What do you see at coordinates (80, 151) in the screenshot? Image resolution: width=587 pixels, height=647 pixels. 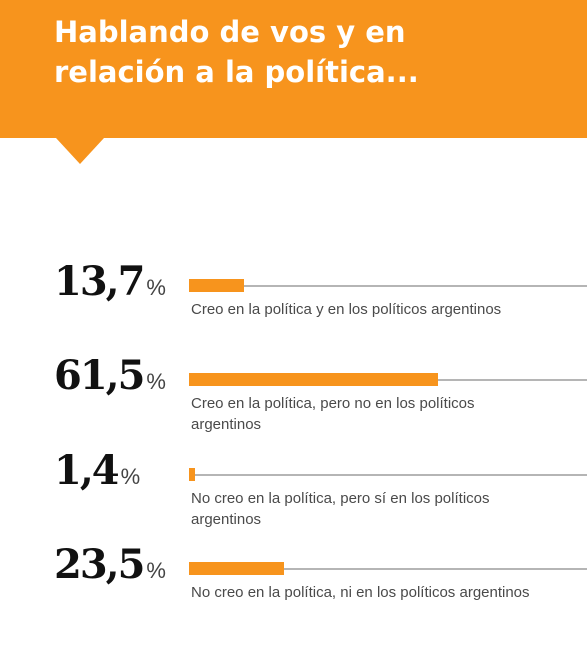 I see `banner-pointer` at bounding box center [80, 151].